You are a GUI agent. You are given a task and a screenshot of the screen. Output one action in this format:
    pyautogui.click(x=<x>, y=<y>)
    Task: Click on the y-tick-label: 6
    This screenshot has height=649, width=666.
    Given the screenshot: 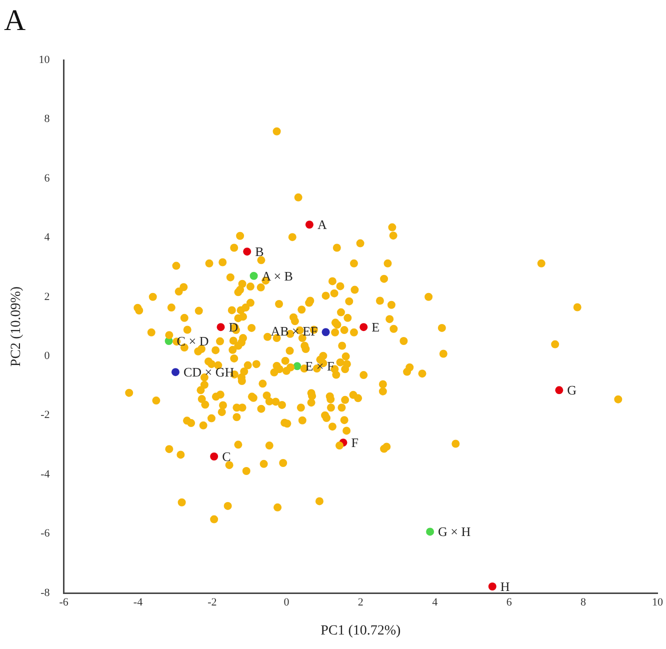 What is the action you would take?
    pyautogui.click(x=47, y=178)
    